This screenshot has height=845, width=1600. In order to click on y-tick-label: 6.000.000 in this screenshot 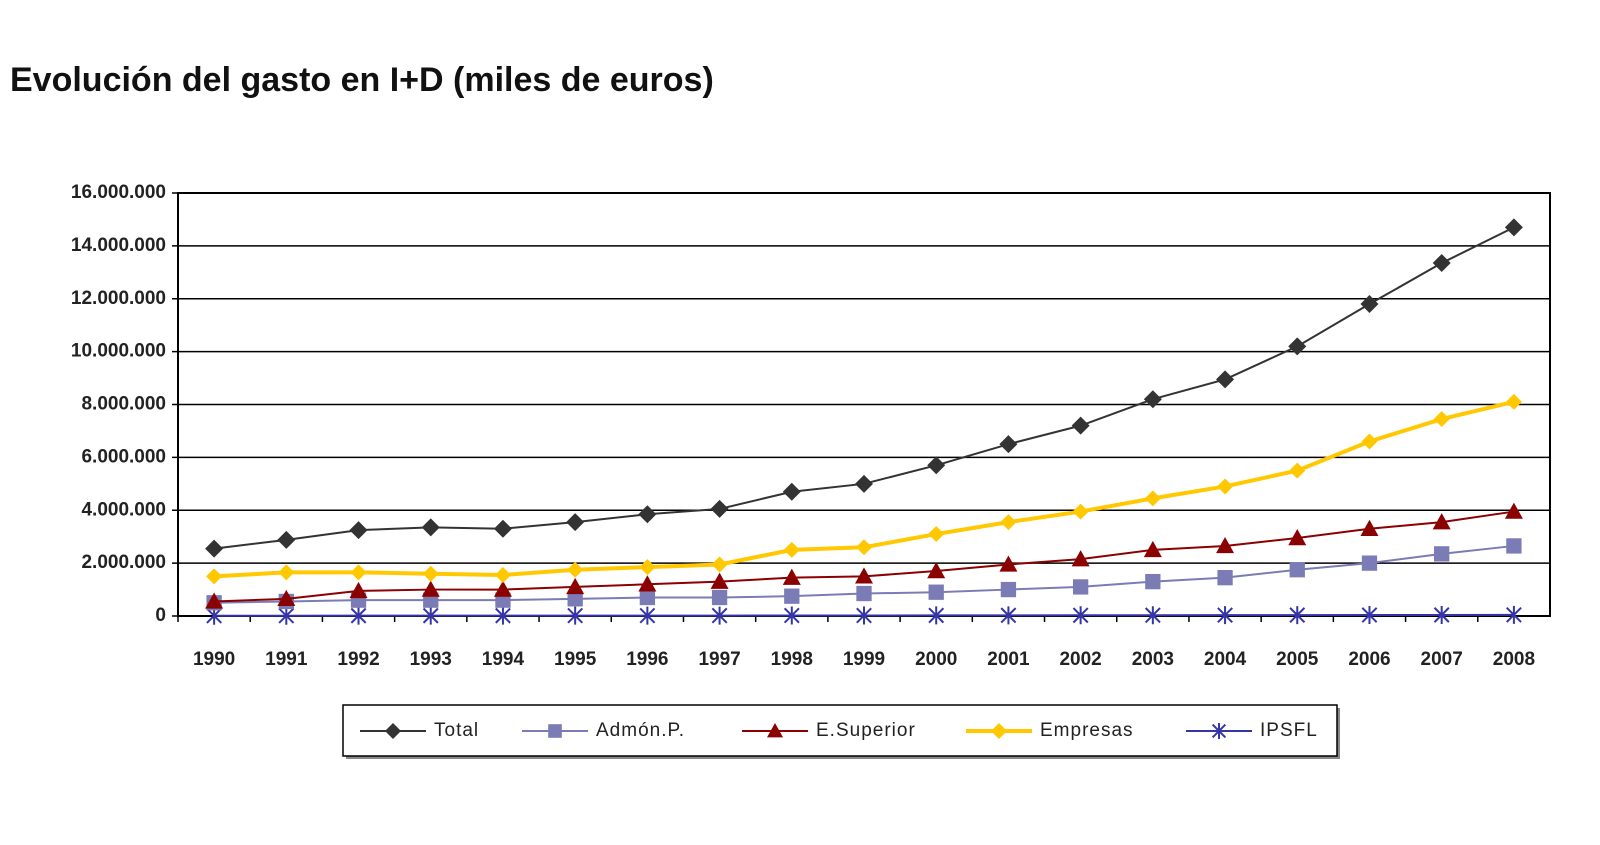, I will do `click(123, 456)`.